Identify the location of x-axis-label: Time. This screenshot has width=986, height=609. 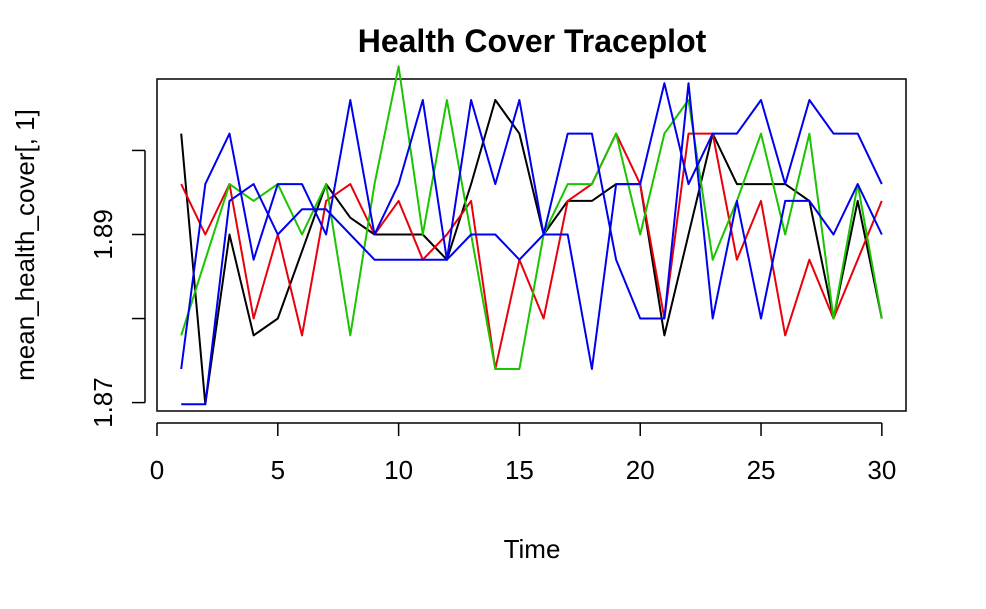
(532, 549).